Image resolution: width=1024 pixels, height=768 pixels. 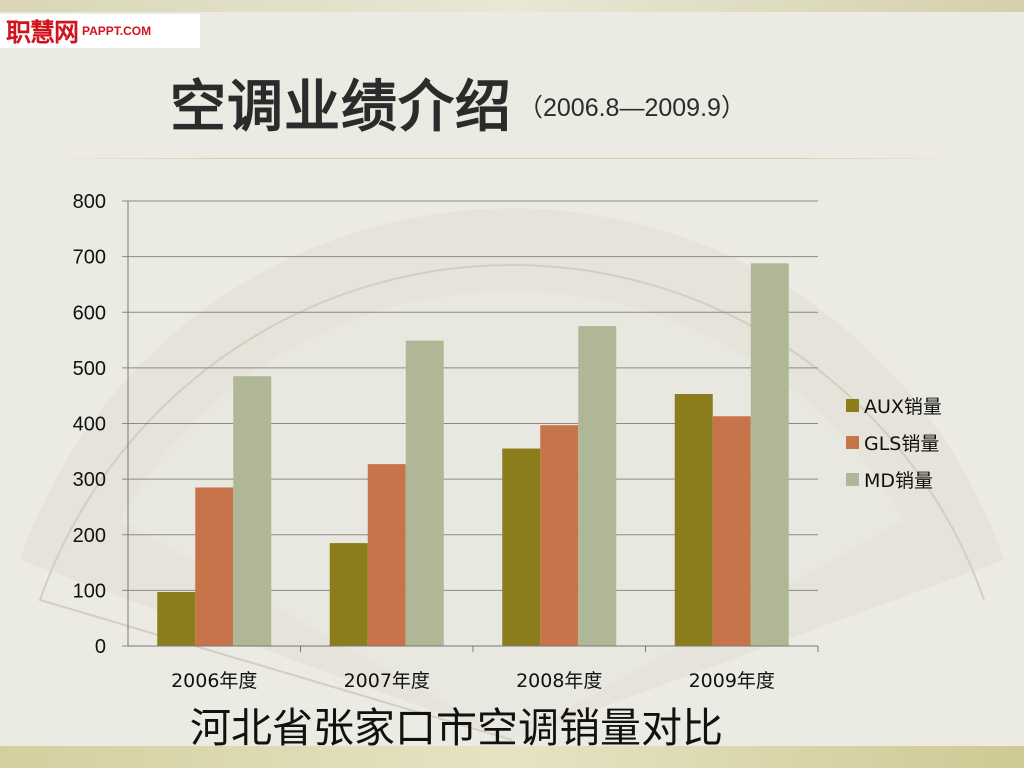 What do you see at coordinates (901, 444) in the screenshot?
I see `legend-label: GLS销量` at bounding box center [901, 444].